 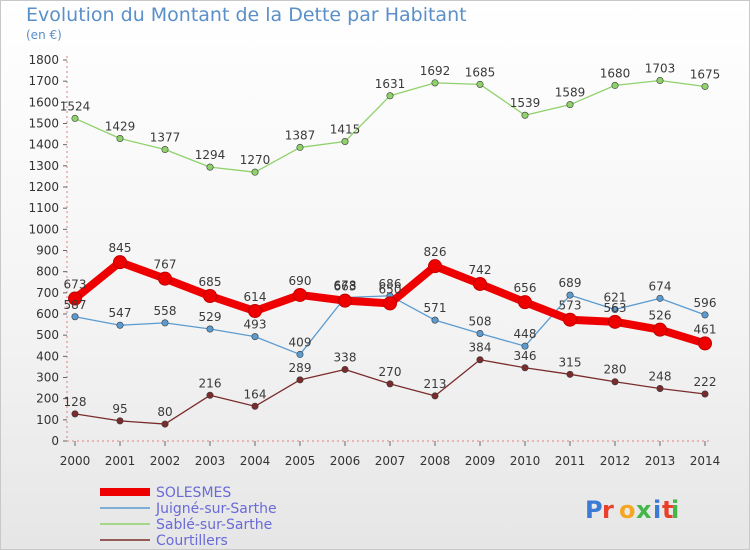 What do you see at coordinates (47, 335) in the screenshot?
I see `y-tick-label: 500` at bounding box center [47, 335].